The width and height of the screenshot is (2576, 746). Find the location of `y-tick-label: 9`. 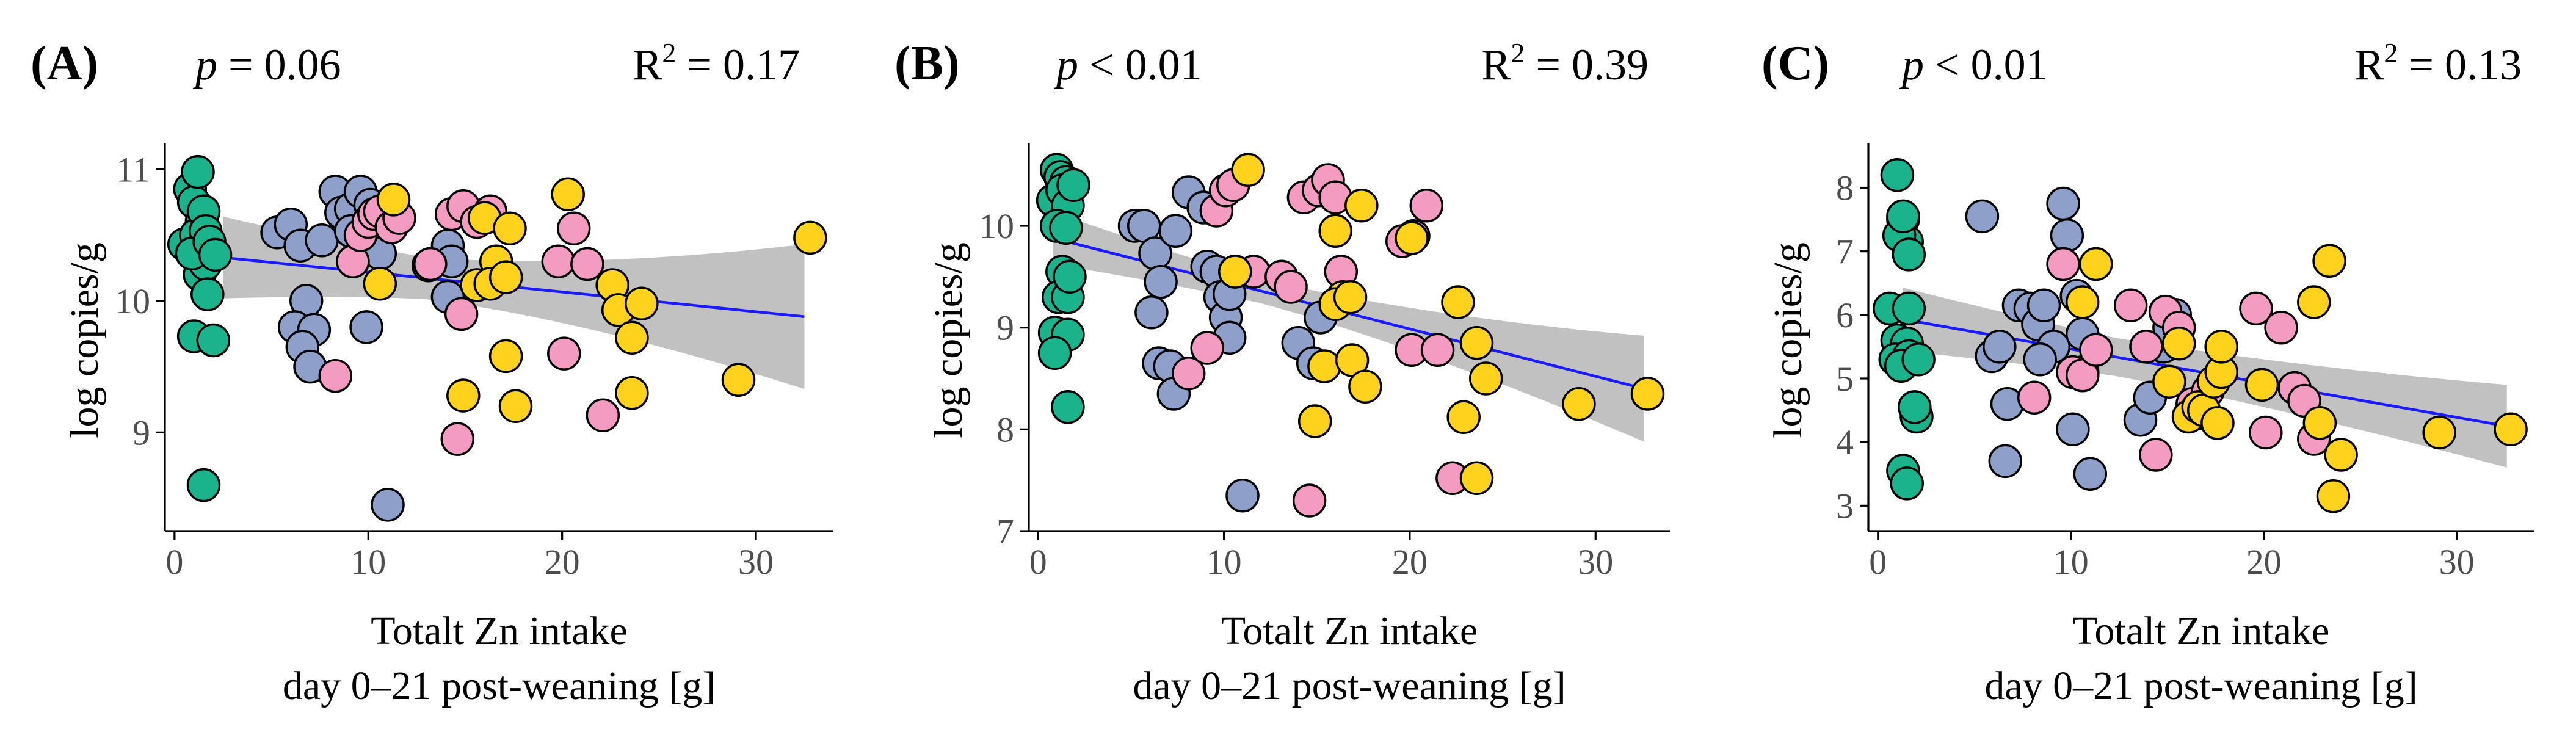

y-tick-label: 9 is located at coordinates (141, 432).